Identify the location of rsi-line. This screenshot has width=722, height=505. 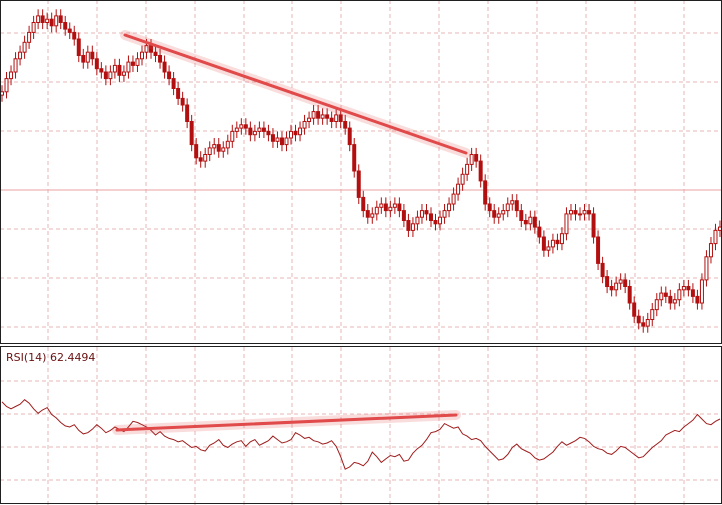
(361, 434).